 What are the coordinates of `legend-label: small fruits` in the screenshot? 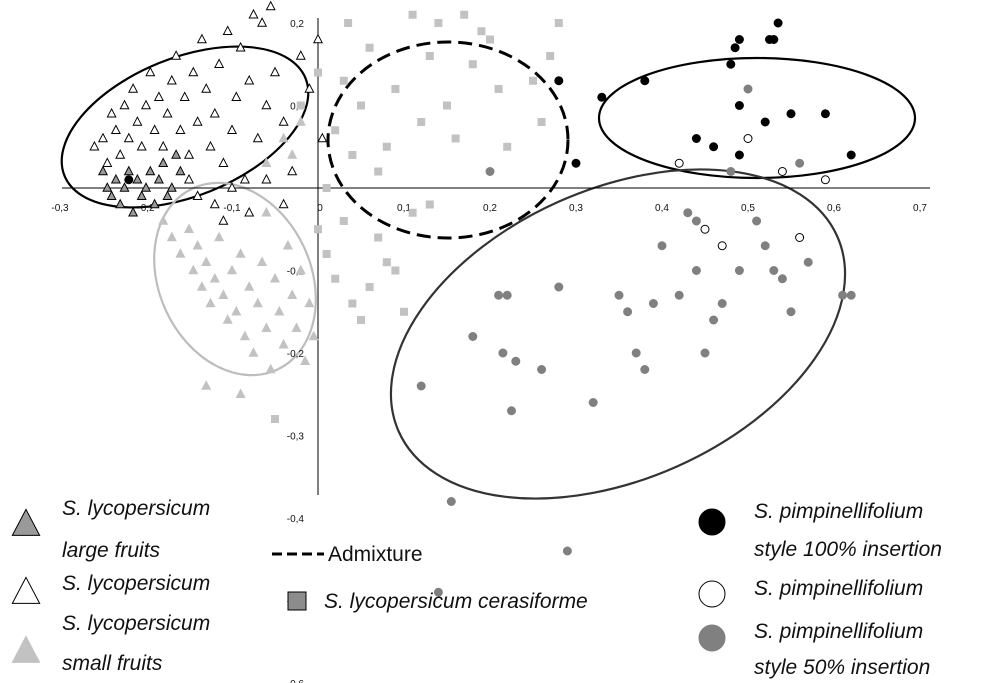 It's located at (112, 663).